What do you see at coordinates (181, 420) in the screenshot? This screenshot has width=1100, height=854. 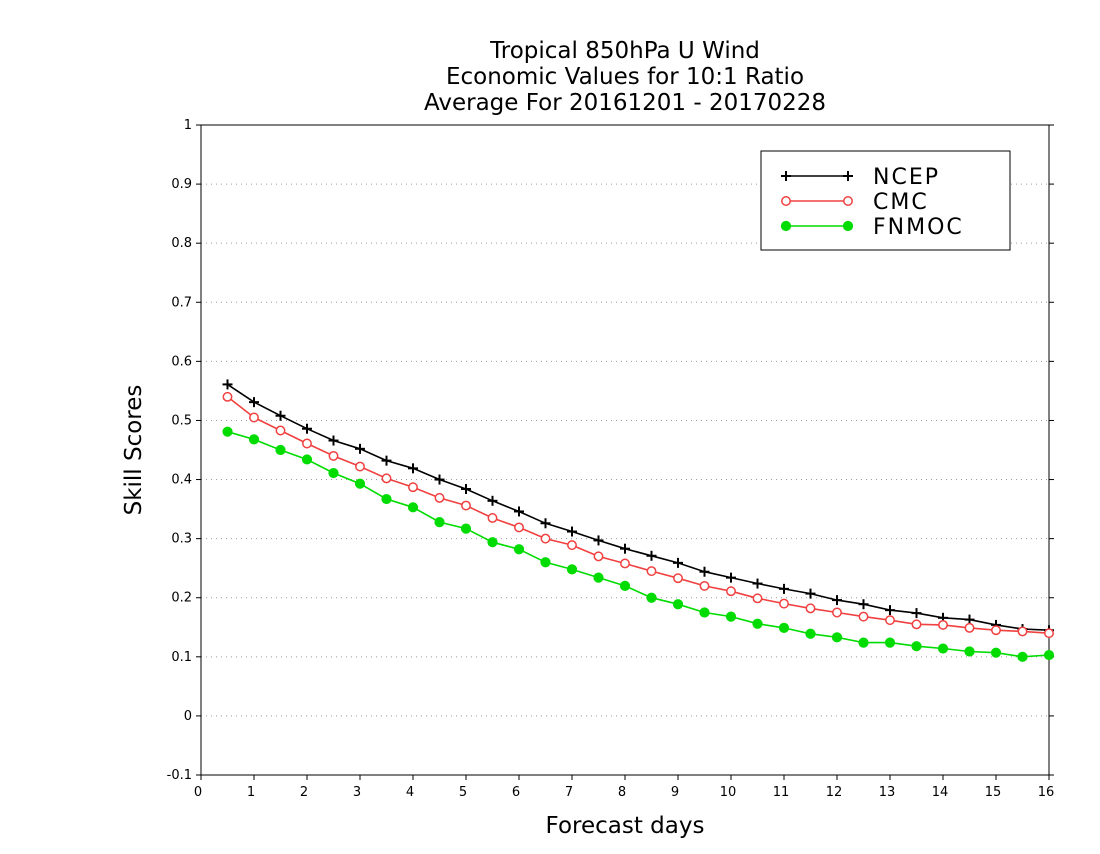 I see `y-tick-label: 0.5` at bounding box center [181, 420].